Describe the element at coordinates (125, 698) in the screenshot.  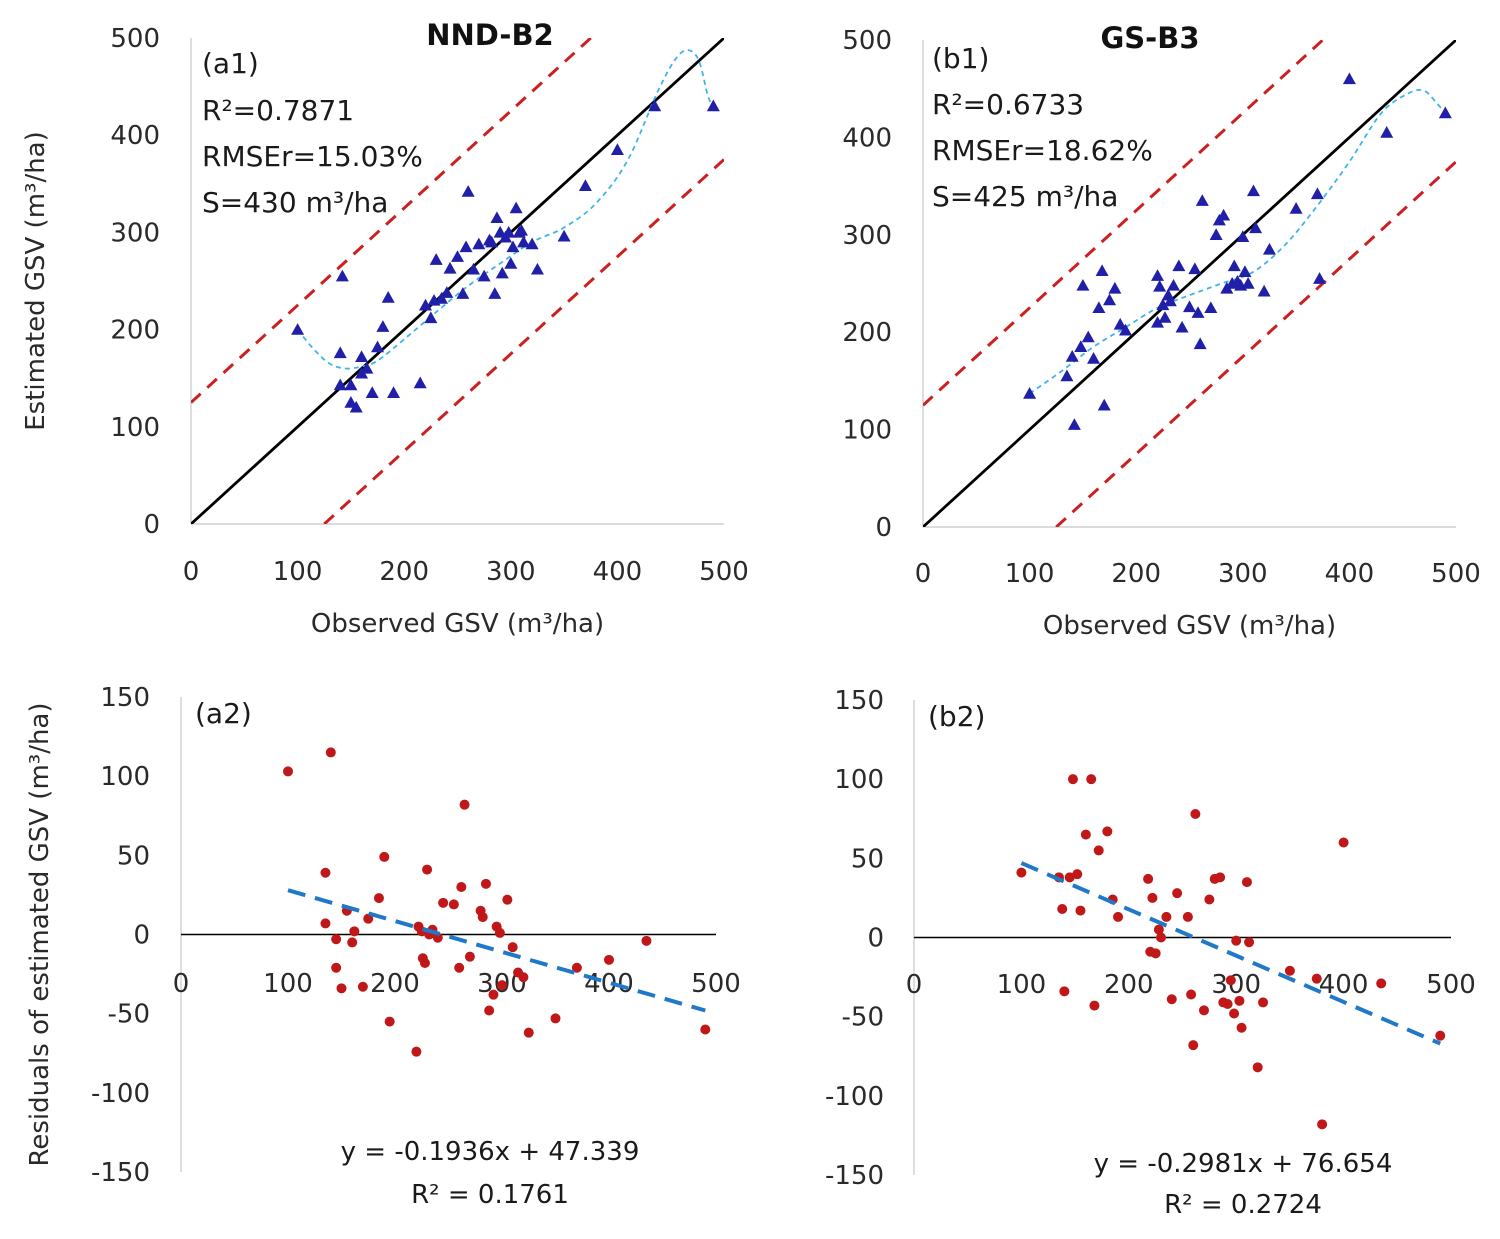
I see `y-tick-label: 150` at that location.